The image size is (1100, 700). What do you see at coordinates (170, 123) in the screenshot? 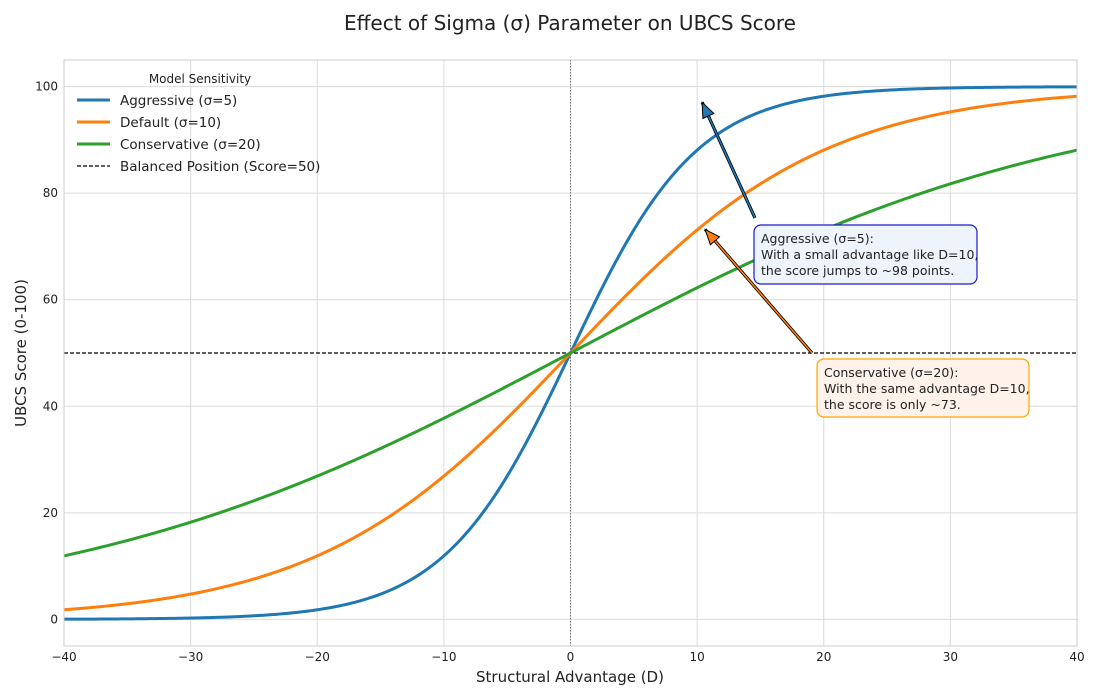
I see `legend-label-1: Default (σ=10)` at bounding box center [170, 123].